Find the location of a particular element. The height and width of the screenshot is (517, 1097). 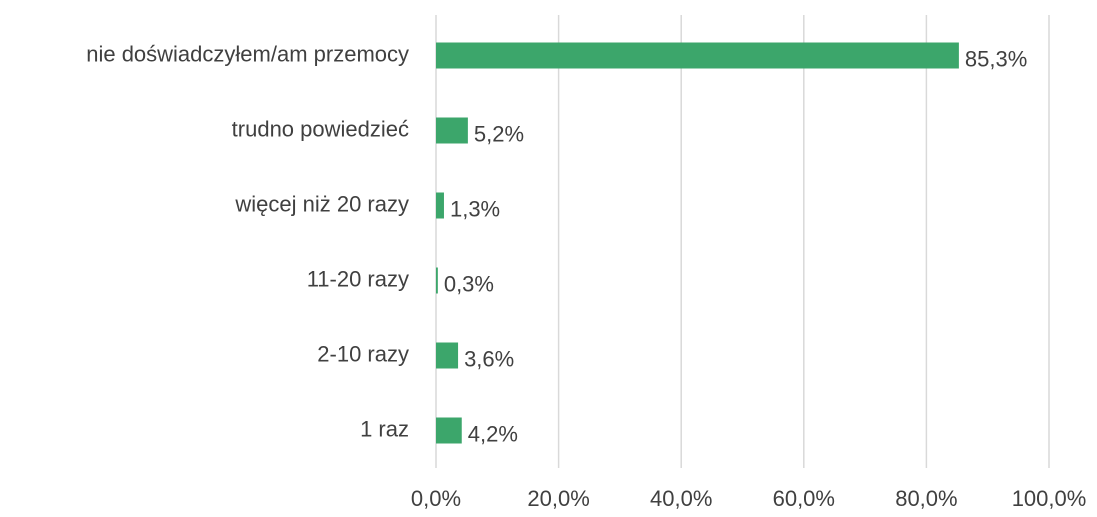

y-tick-label: 2-10 razy is located at coordinates (363, 353).